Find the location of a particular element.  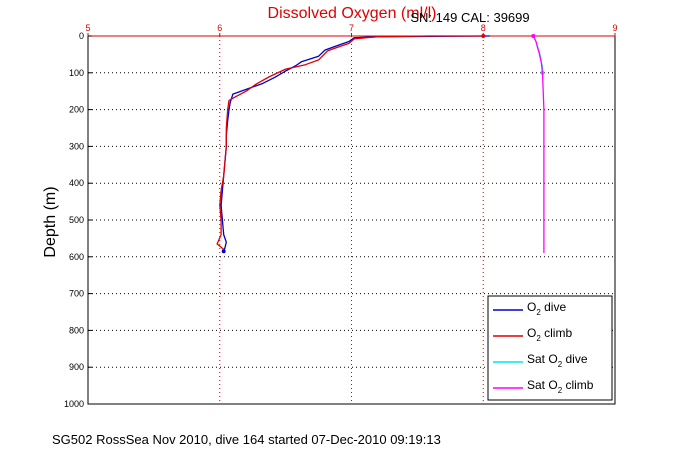

legend-label-1: O2 climb is located at coordinates (549, 334).